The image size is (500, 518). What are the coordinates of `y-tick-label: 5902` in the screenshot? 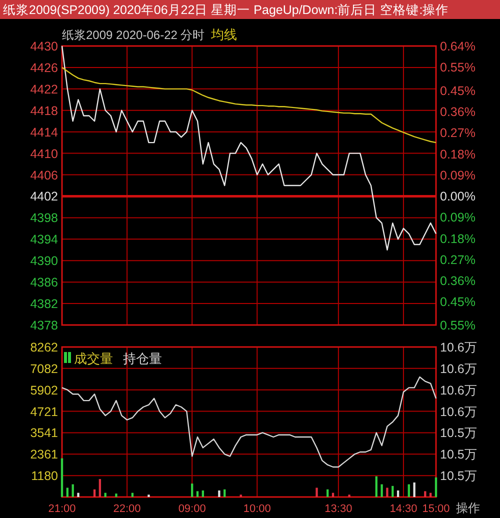 It's located at (44, 390).